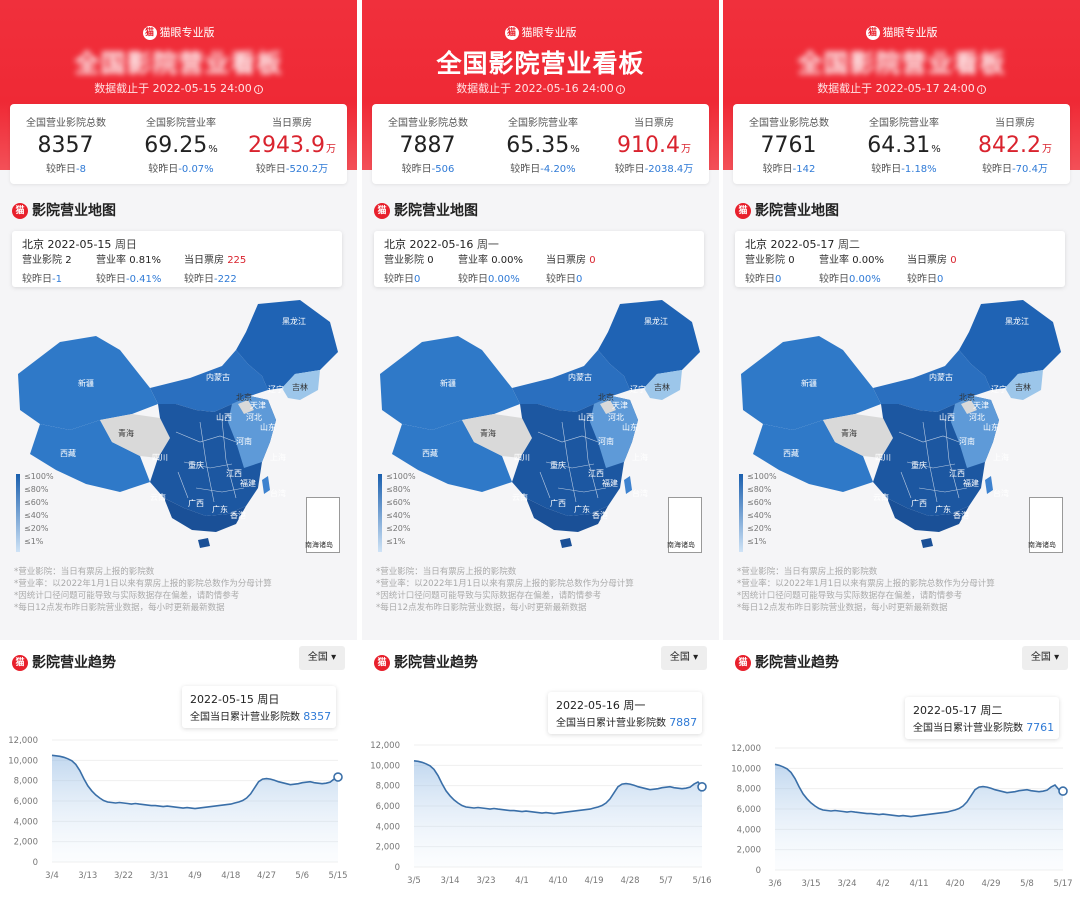 The image size is (1080, 905). I want to click on map-region-taiwan, so click(266, 485).